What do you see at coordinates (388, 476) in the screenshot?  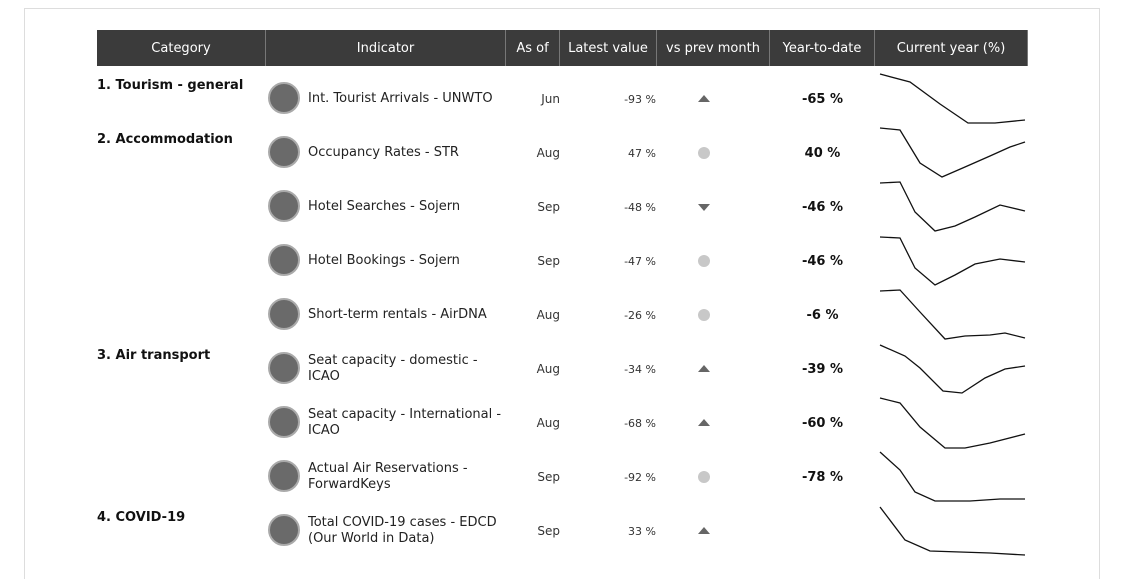 I see `indicator: Actual Air Reservations - ForwardKeys` at bounding box center [388, 476].